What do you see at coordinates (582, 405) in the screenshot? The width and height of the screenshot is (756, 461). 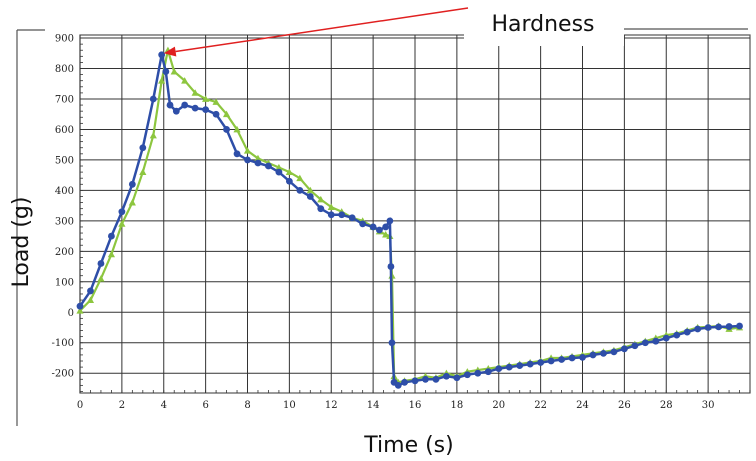 I see `x-tick-label: 24` at bounding box center [582, 405].